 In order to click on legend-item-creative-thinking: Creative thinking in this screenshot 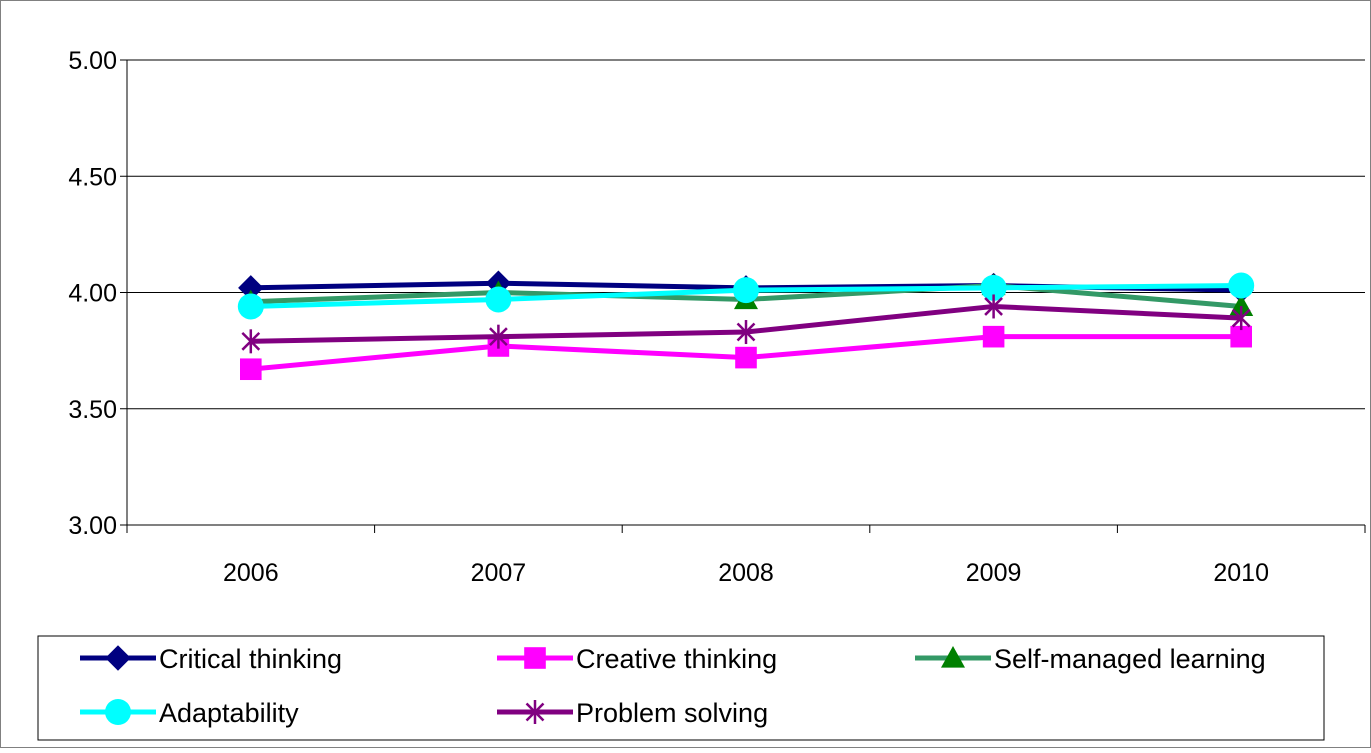, I will do `click(637, 659)`.